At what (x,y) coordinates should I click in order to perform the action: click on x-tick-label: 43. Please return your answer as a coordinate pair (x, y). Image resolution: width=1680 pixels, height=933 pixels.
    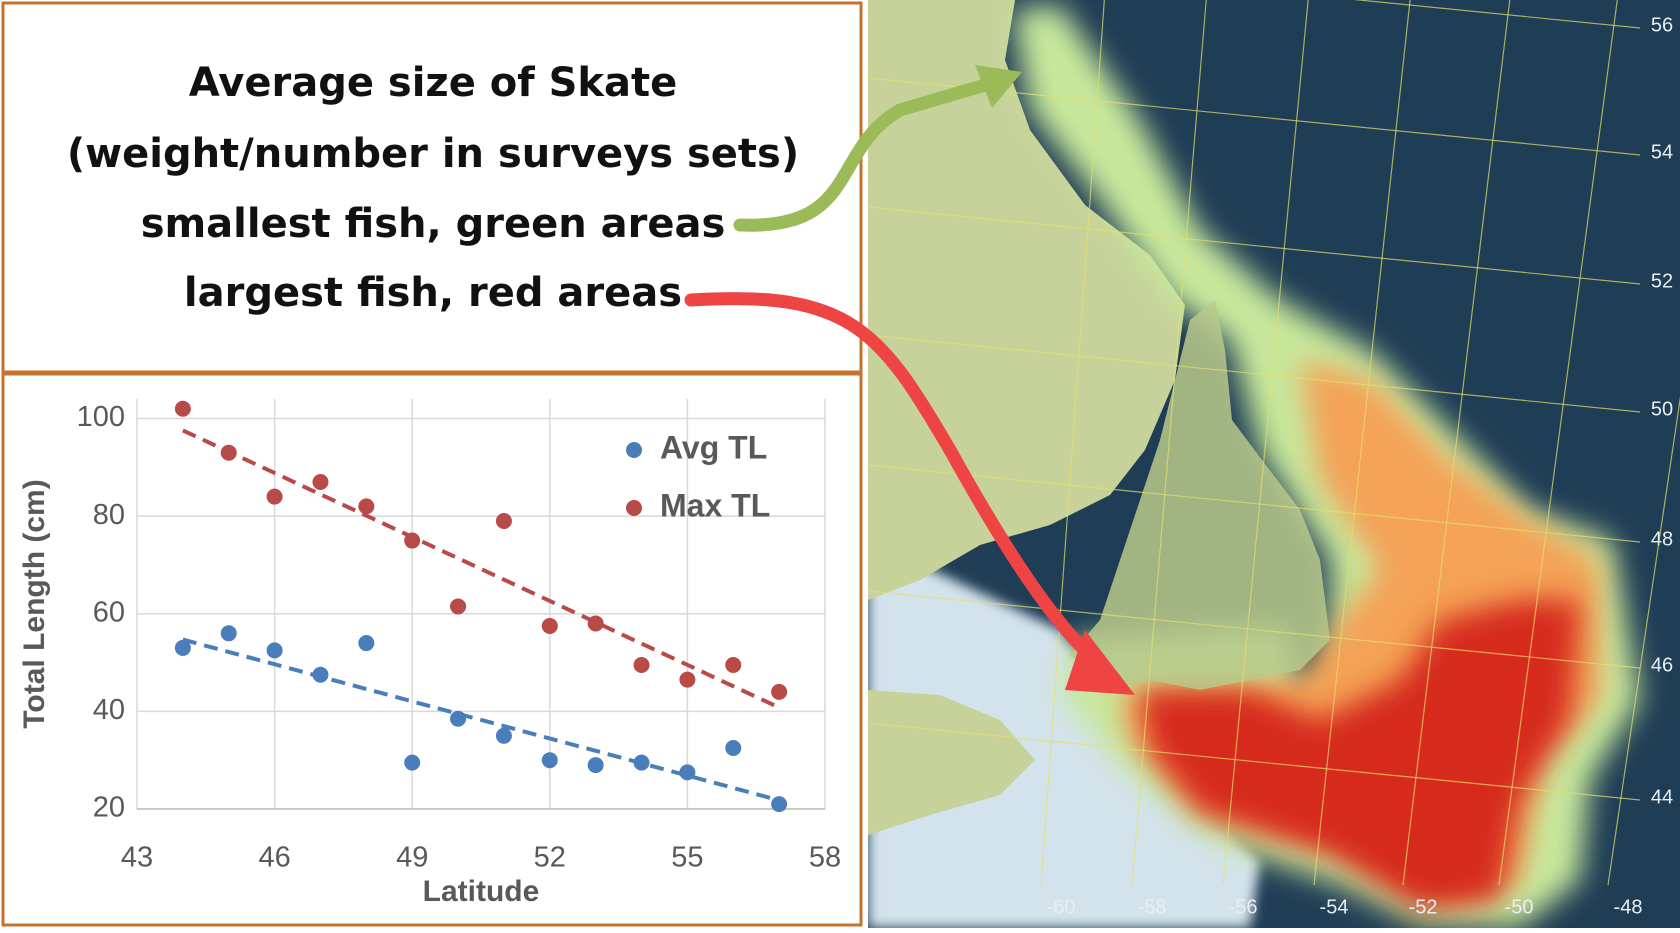
    Looking at the image, I should click on (137, 858).